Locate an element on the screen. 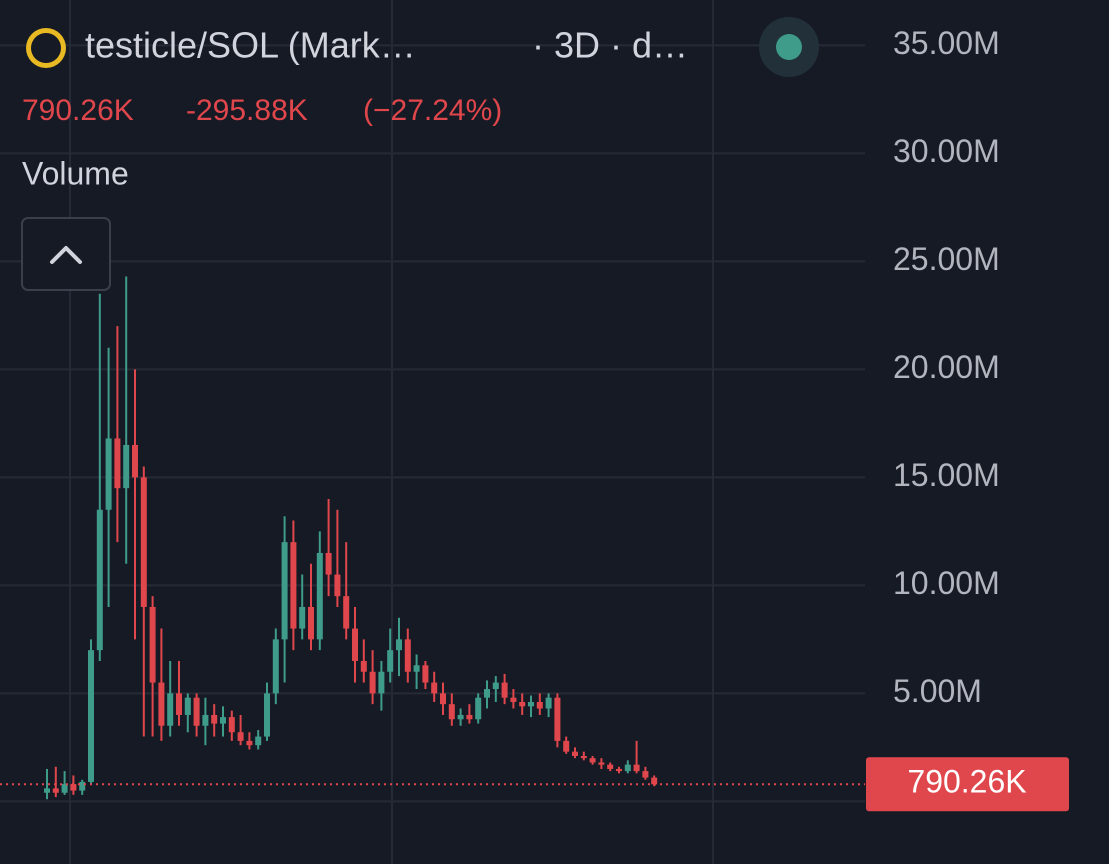 Image resolution: width=1109 pixels, height=864 pixels. y-tick-label: 15.00M is located at coordinates (946, 475).